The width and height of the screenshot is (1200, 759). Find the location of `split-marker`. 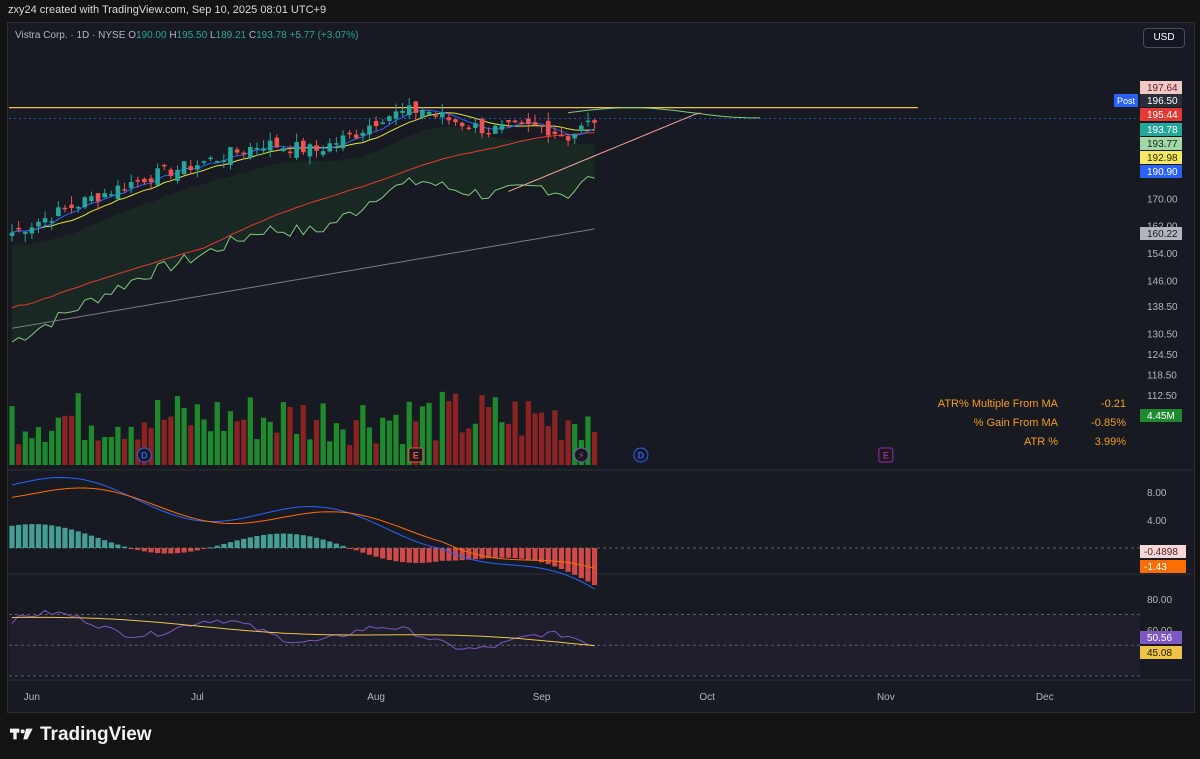

split-marker is located at coordinates (581, 455).